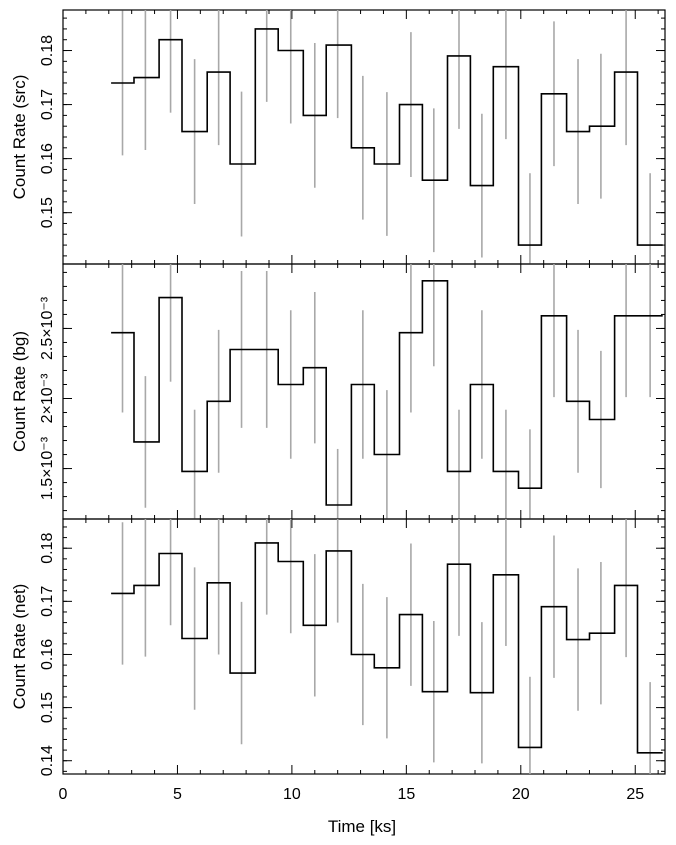  Describe the element at coordinates (19, 137) in the screenshot. I see `y-axis-title: Count Rate (src)` at that location.